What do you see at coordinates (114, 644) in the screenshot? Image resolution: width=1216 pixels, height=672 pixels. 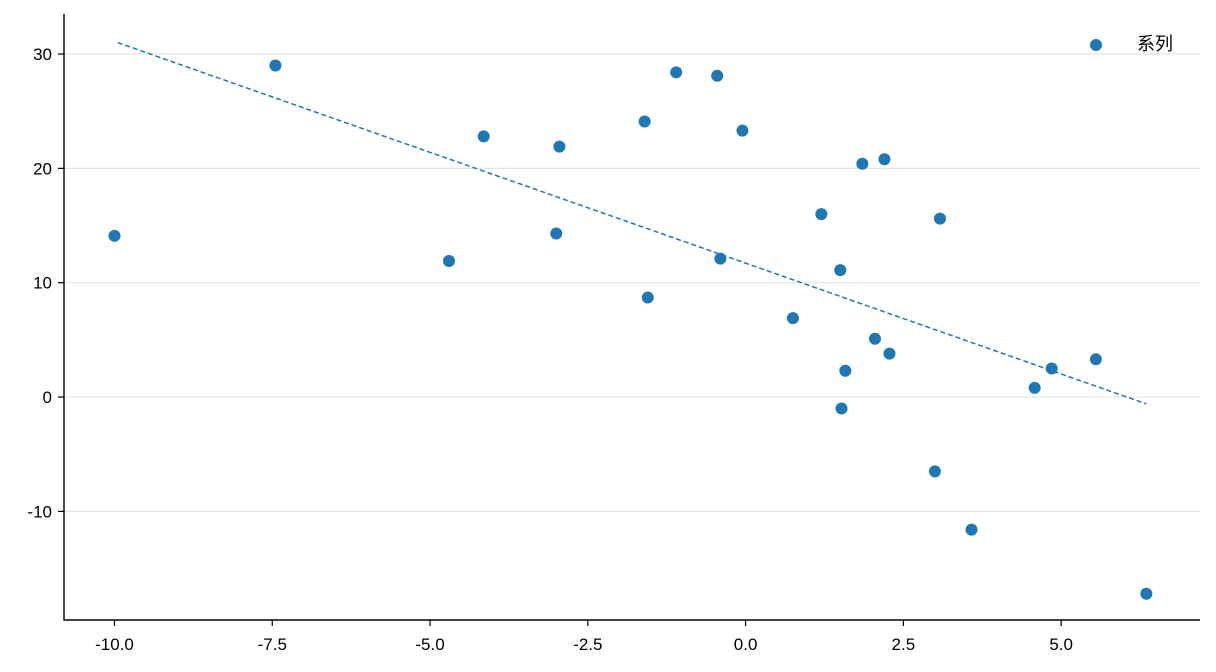 I see `x-tick-label-0: -10.0` at bounding box center [114, 644].